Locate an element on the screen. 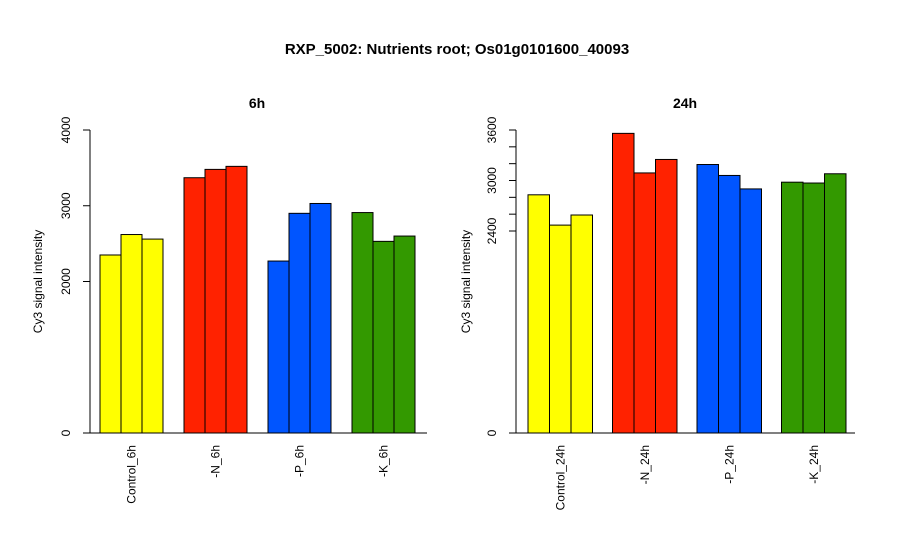 The width and height of the screenshot is (900, 550). panel-title: 24h is located at coordinates (685, 103).